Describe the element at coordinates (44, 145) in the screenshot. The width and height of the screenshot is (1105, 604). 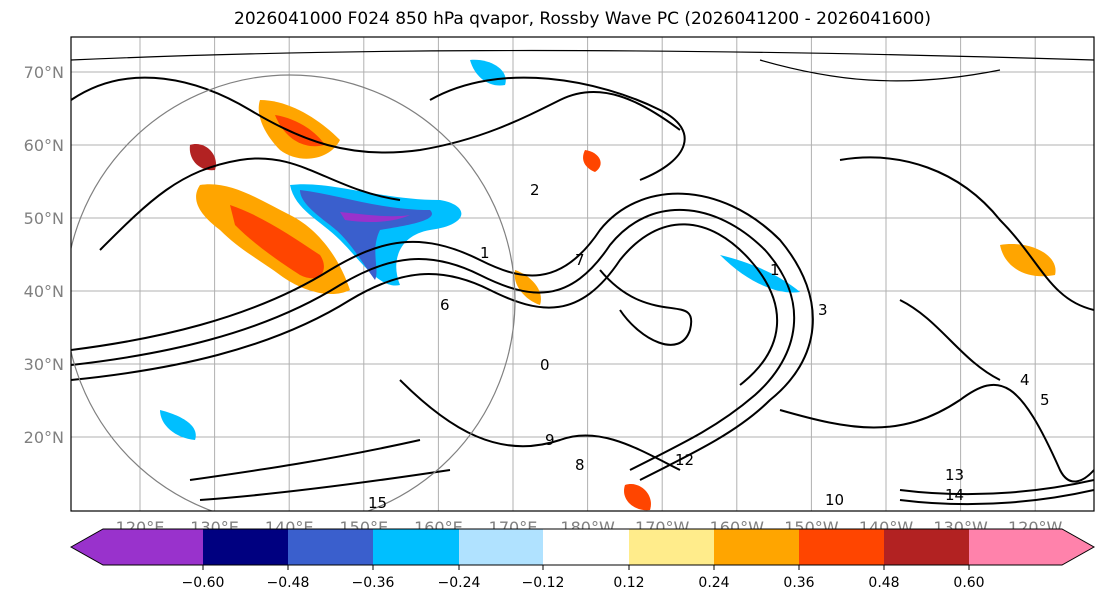
I see `latitude-label: 60°N` at that location.